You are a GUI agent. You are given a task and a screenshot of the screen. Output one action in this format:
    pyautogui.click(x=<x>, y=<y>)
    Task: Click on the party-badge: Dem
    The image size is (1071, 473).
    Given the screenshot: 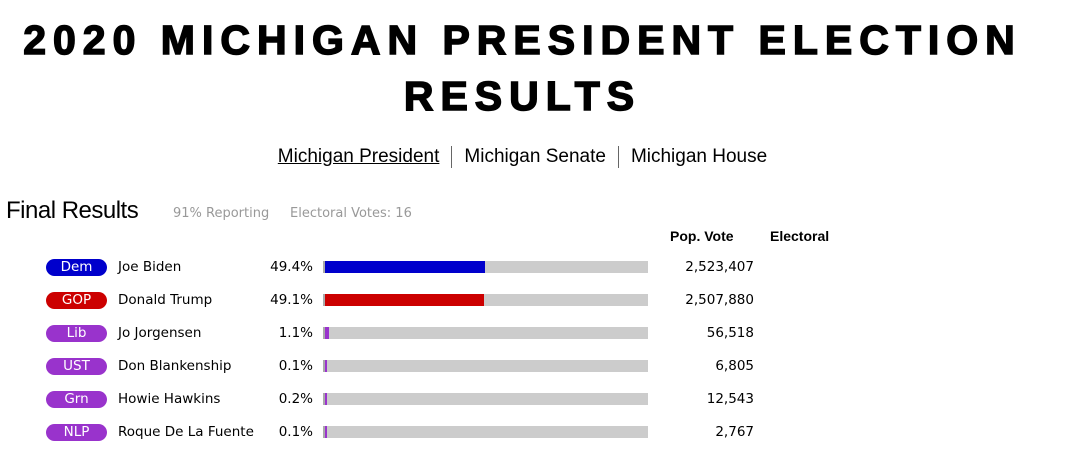 What is the action you would take?
    pyautogui.click(x=76, y=267)
    